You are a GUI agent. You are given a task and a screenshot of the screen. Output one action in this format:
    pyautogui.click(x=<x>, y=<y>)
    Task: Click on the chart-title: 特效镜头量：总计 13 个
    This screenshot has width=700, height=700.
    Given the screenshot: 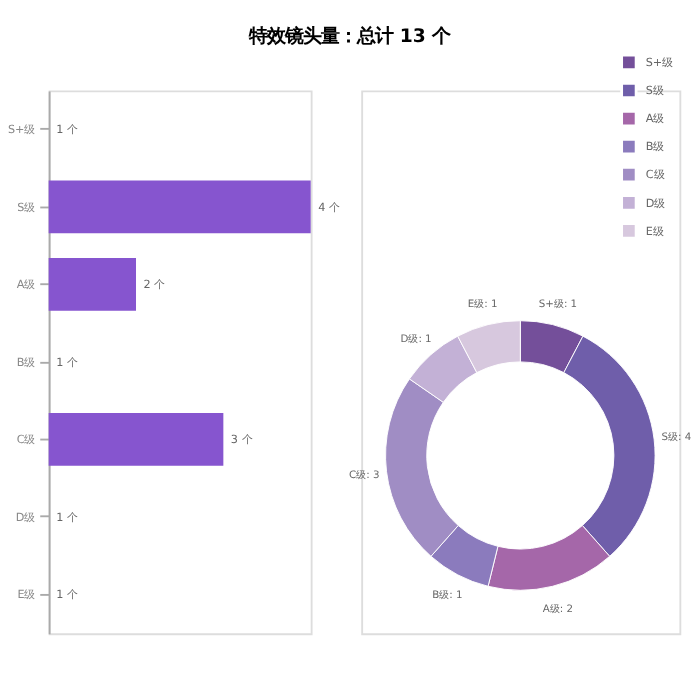 What is the action you would take?
    pyautogui.click(x=350, y=36)
    